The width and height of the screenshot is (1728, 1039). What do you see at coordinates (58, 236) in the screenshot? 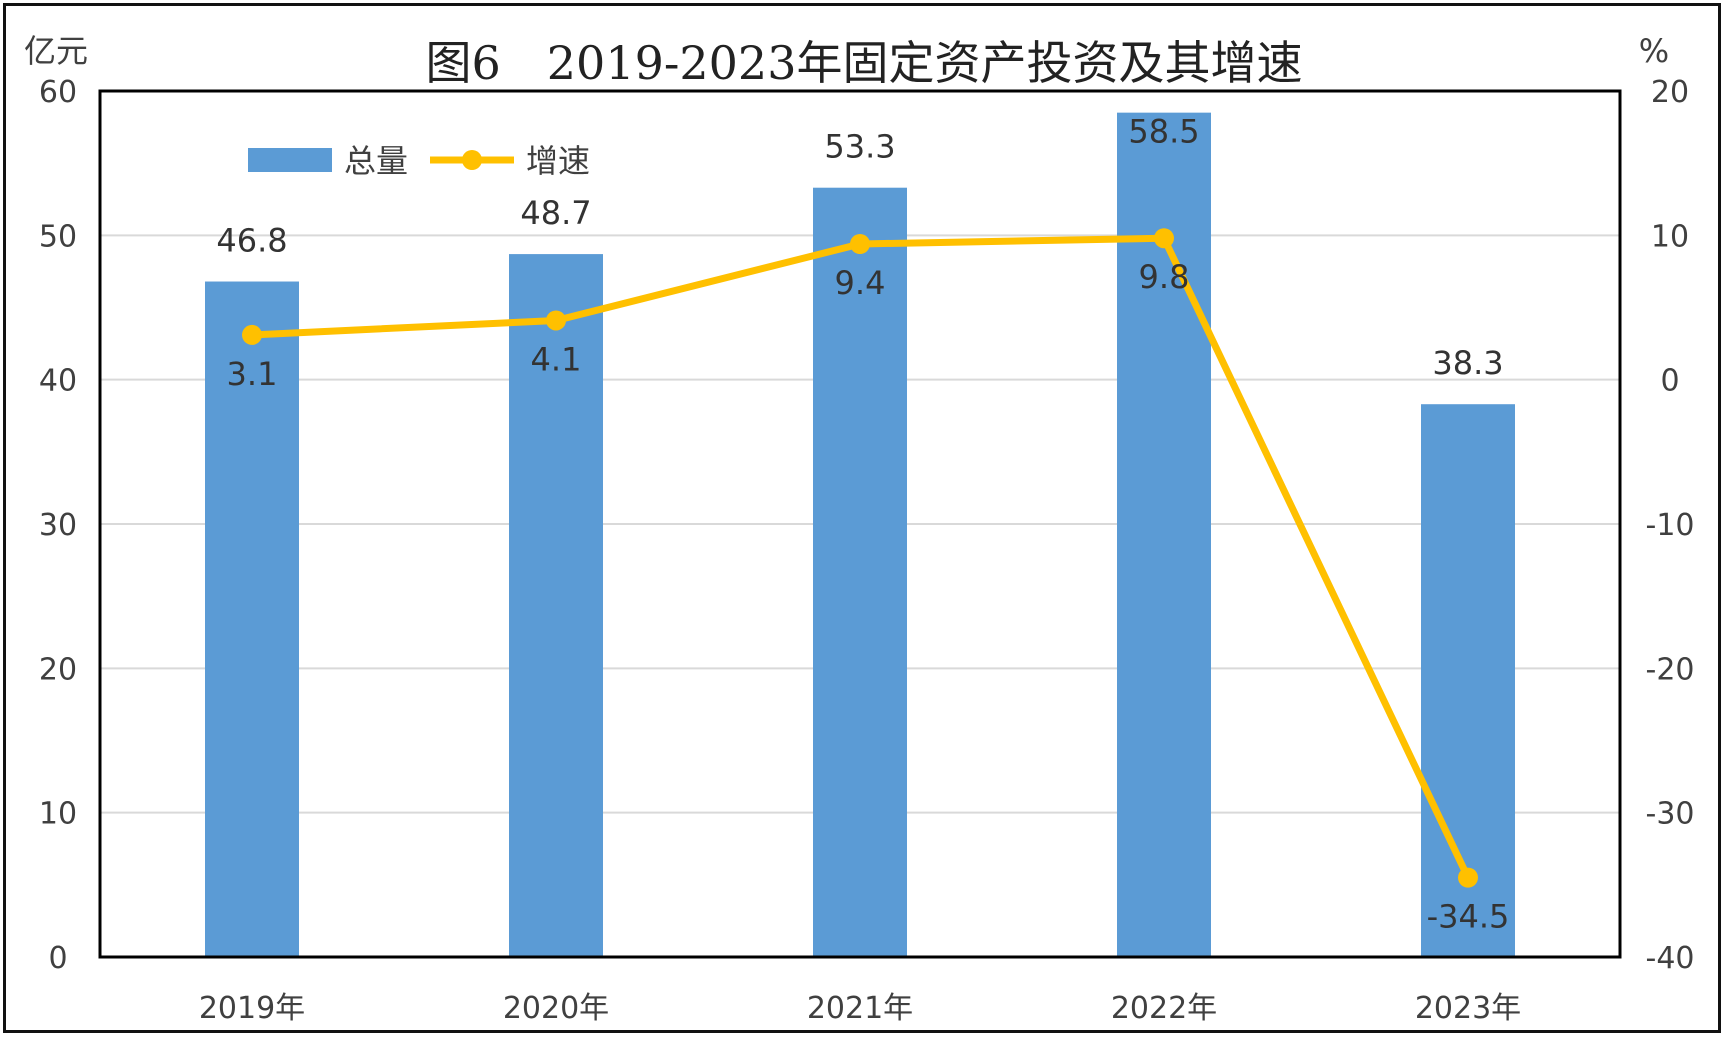
I see `left-tick-label: 50` at bounding box center [58, 236].